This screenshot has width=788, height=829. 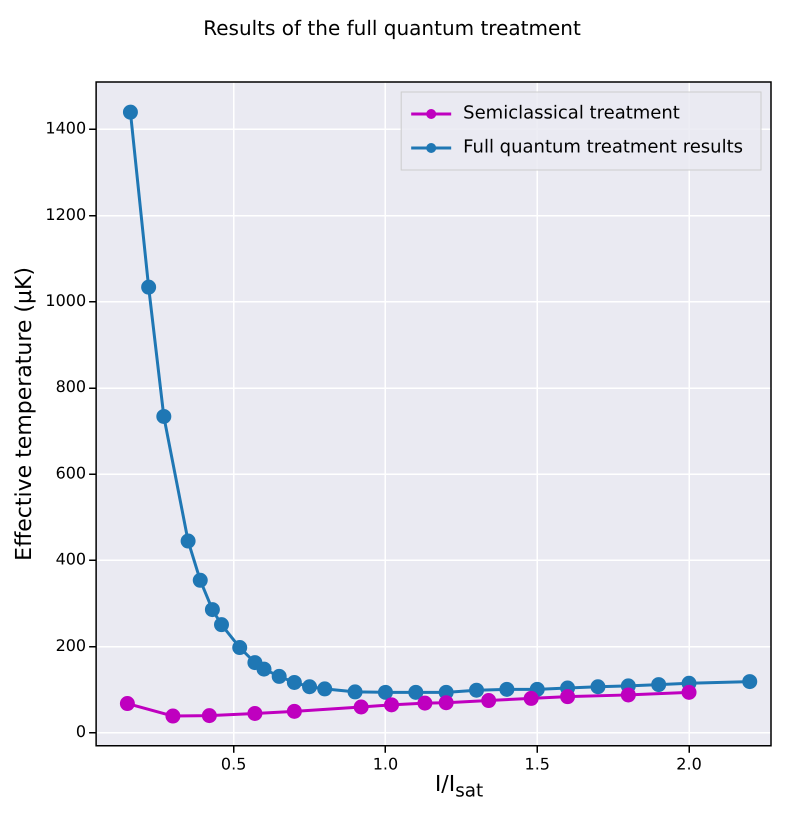 What do you see at coordinates (65, 214) in the screenshot?
I see `y-tick-label: 1200` at bounding box center [65, 214].